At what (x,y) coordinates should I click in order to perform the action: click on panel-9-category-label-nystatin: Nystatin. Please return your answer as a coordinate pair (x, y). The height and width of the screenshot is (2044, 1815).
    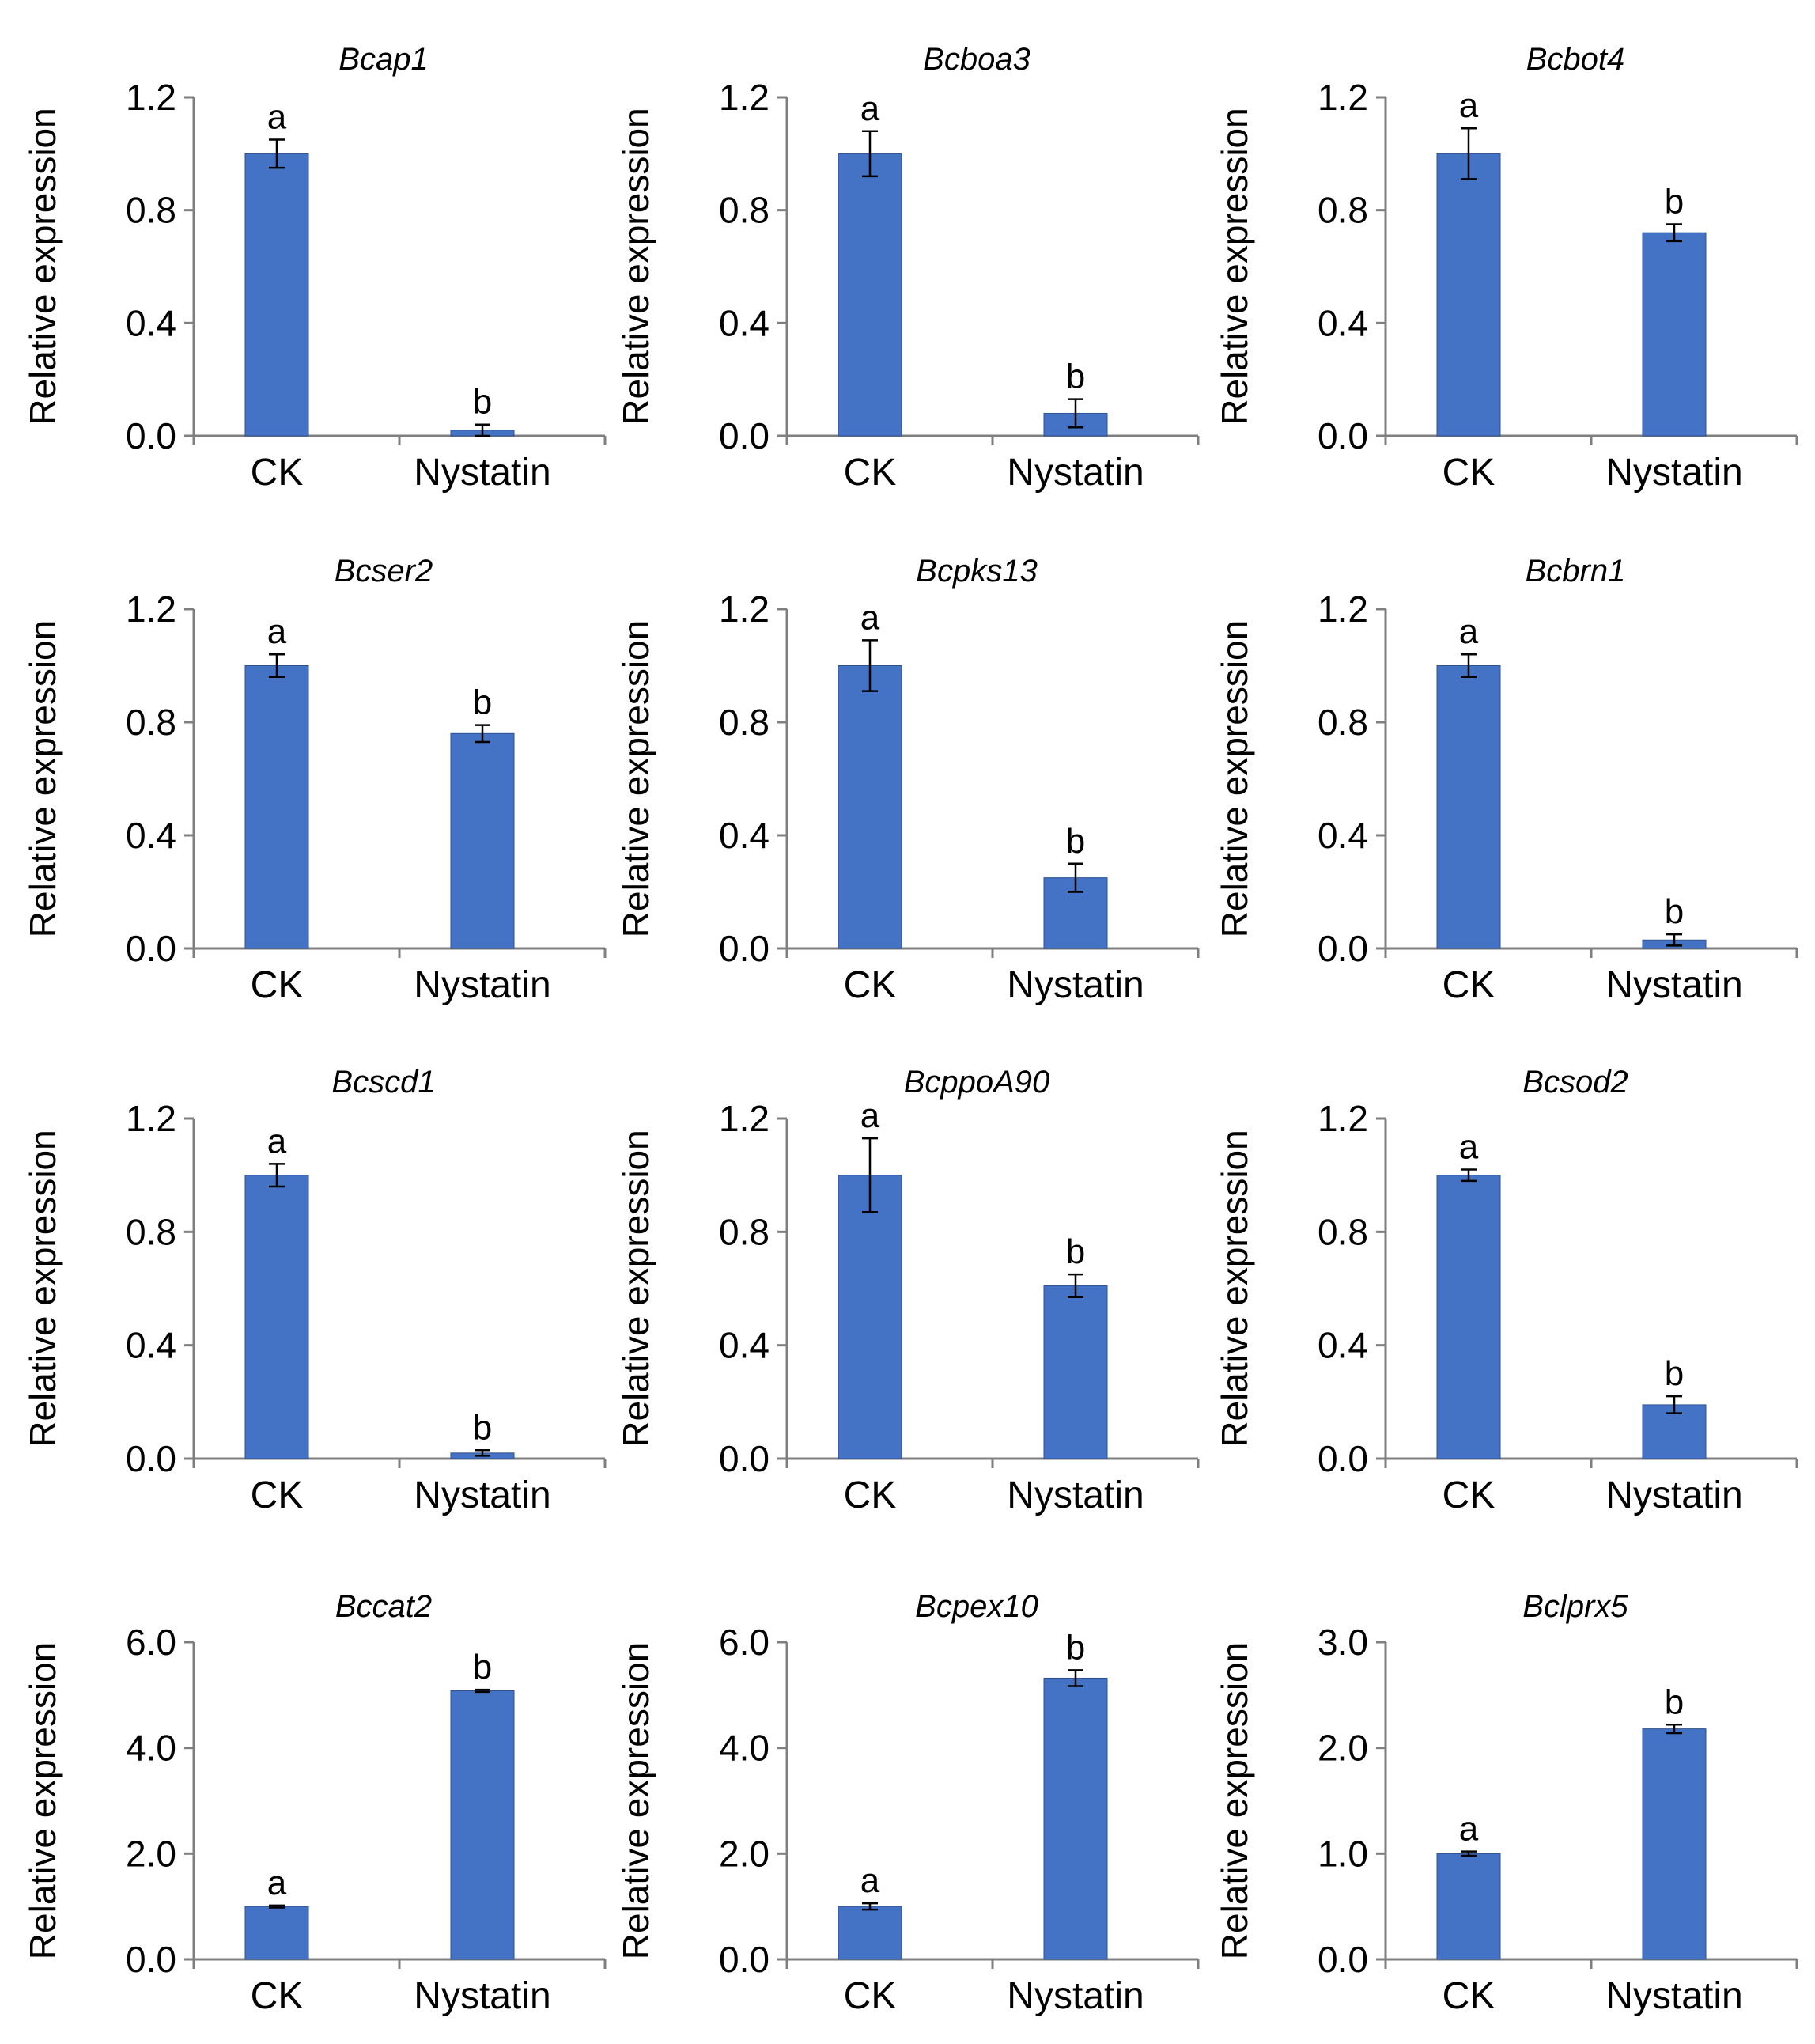
    Looking at the image, I should click on (1673, 1495).